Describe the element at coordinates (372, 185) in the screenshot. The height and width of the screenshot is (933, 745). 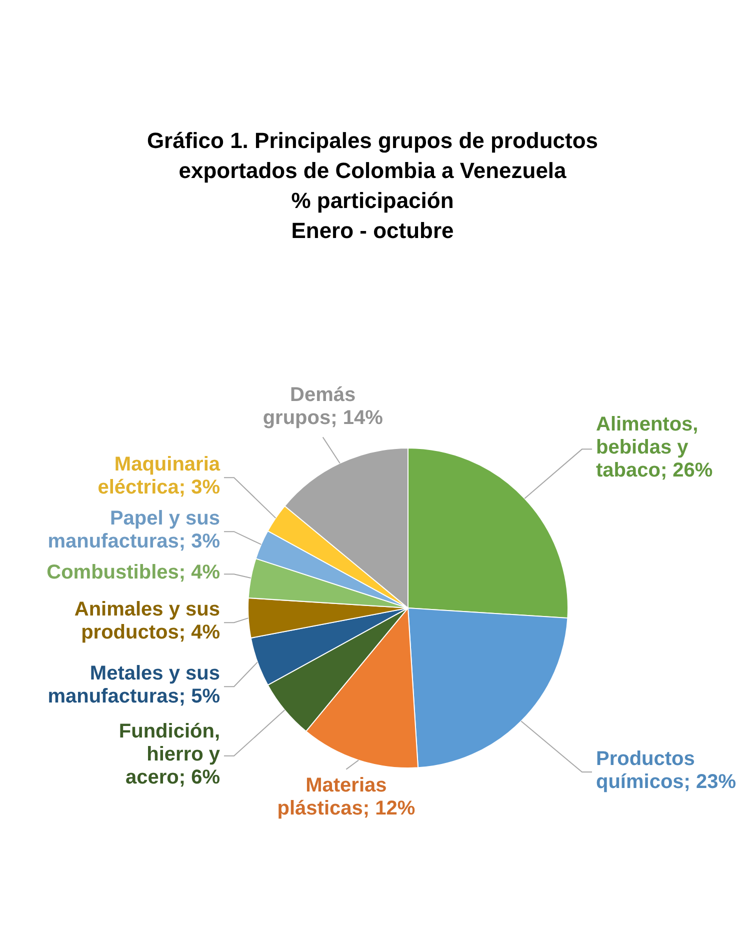
I see `chart-title: Gráfico 1. Principales grupos de productos exportados de Colombia a Venezuela % participación Enero - octubre` at that location.